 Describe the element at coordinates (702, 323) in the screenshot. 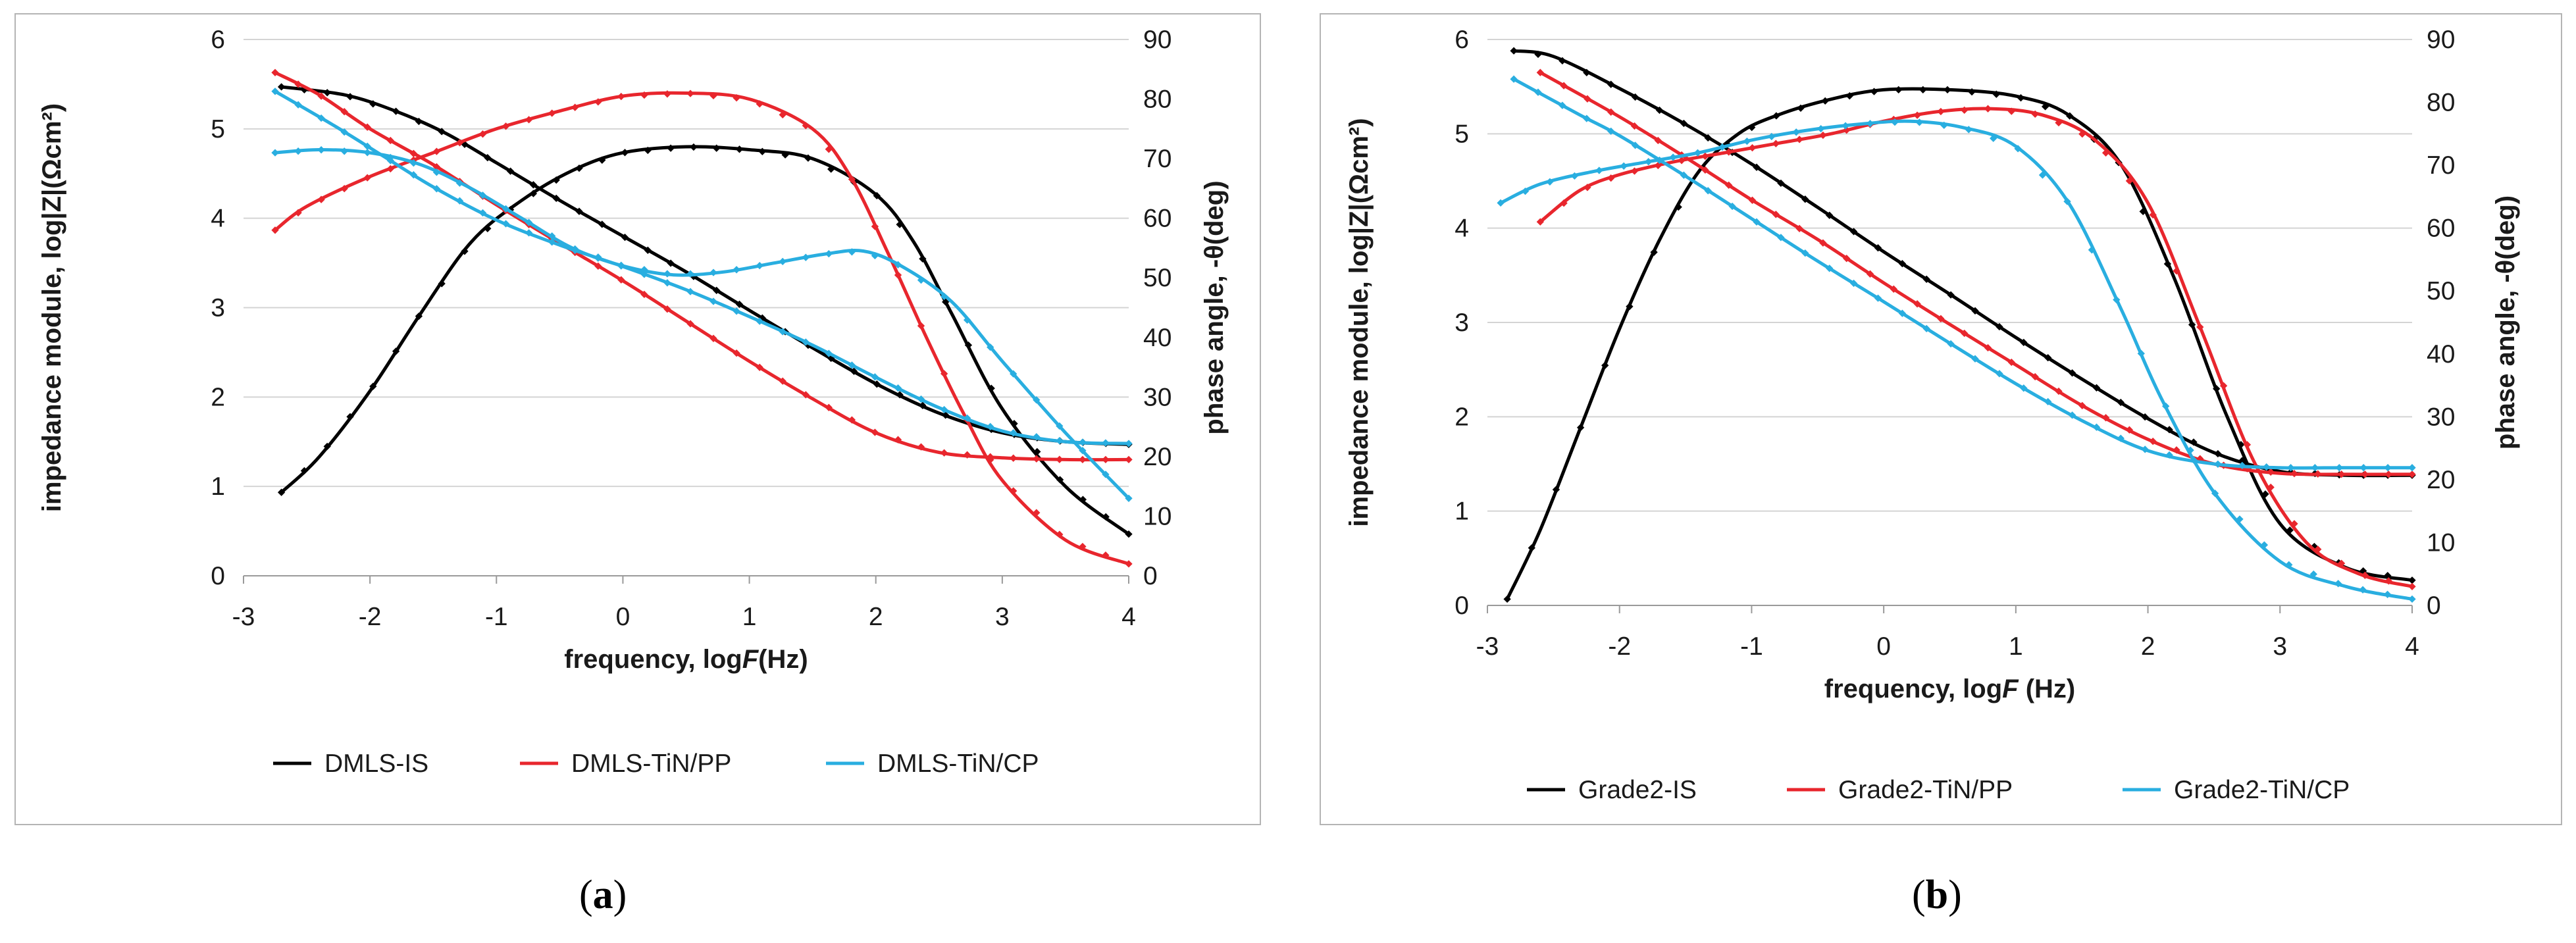

I see `series-line-dmls-tin-cp-phase` at that location.